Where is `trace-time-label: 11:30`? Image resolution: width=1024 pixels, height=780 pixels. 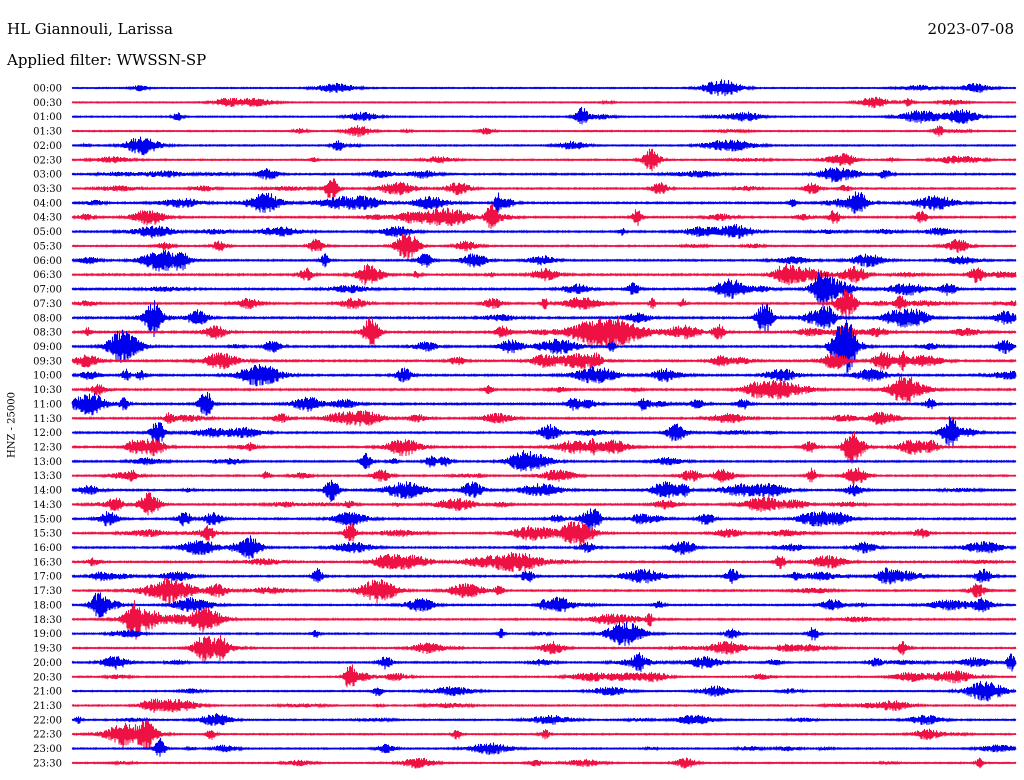
trace-time-label: 11:30 is located at coordinates (47, 419).